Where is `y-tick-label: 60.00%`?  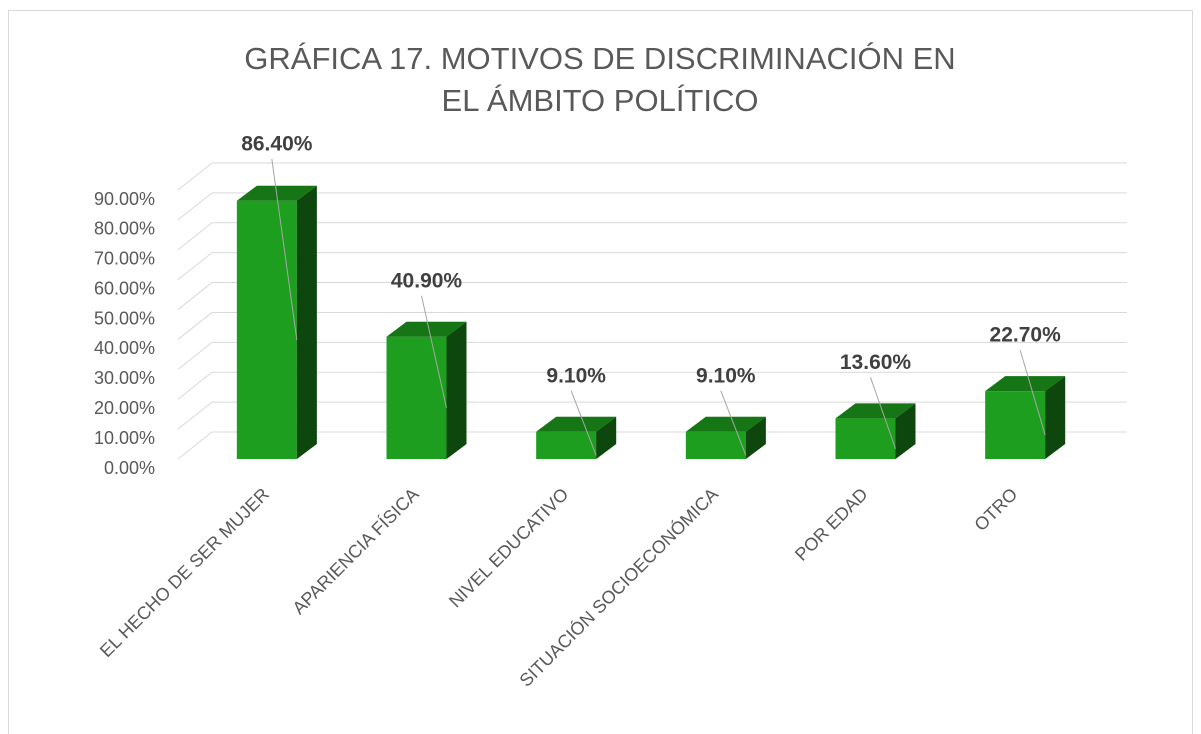 y-tick-label: 60.00% is located at coordinates (124, 288).